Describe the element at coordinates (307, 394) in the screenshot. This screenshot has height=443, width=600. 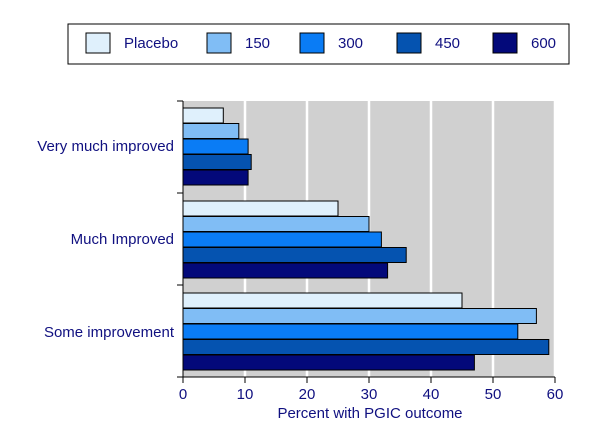
I see `x-tick-label: 20` at that location.